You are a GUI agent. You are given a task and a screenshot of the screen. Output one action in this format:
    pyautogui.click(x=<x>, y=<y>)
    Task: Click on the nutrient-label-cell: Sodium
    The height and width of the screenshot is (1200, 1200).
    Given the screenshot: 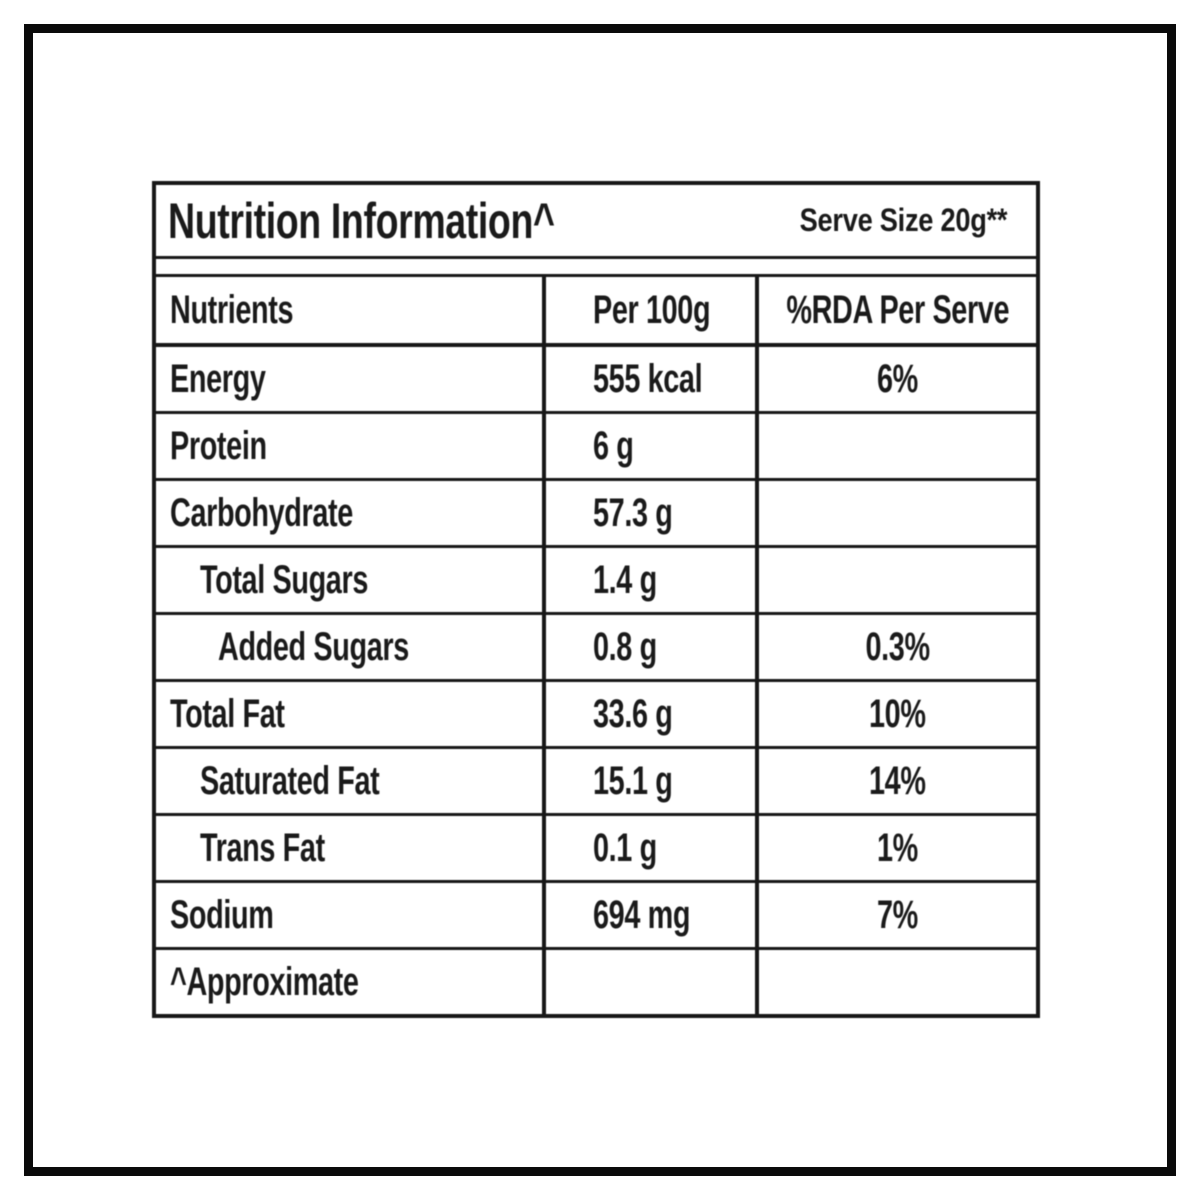 What is the action you would take?
    pyautogui.click(x=349, y=915)
    